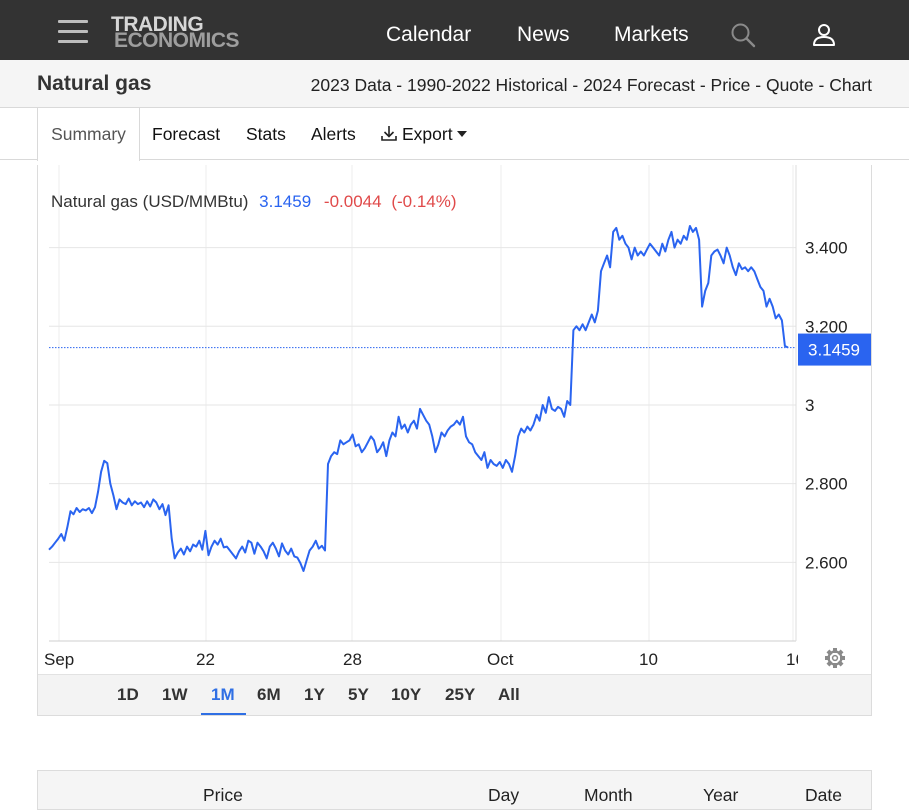 The image size is (909, 810). I want to click on range-all-button: All, so click(509, 694).